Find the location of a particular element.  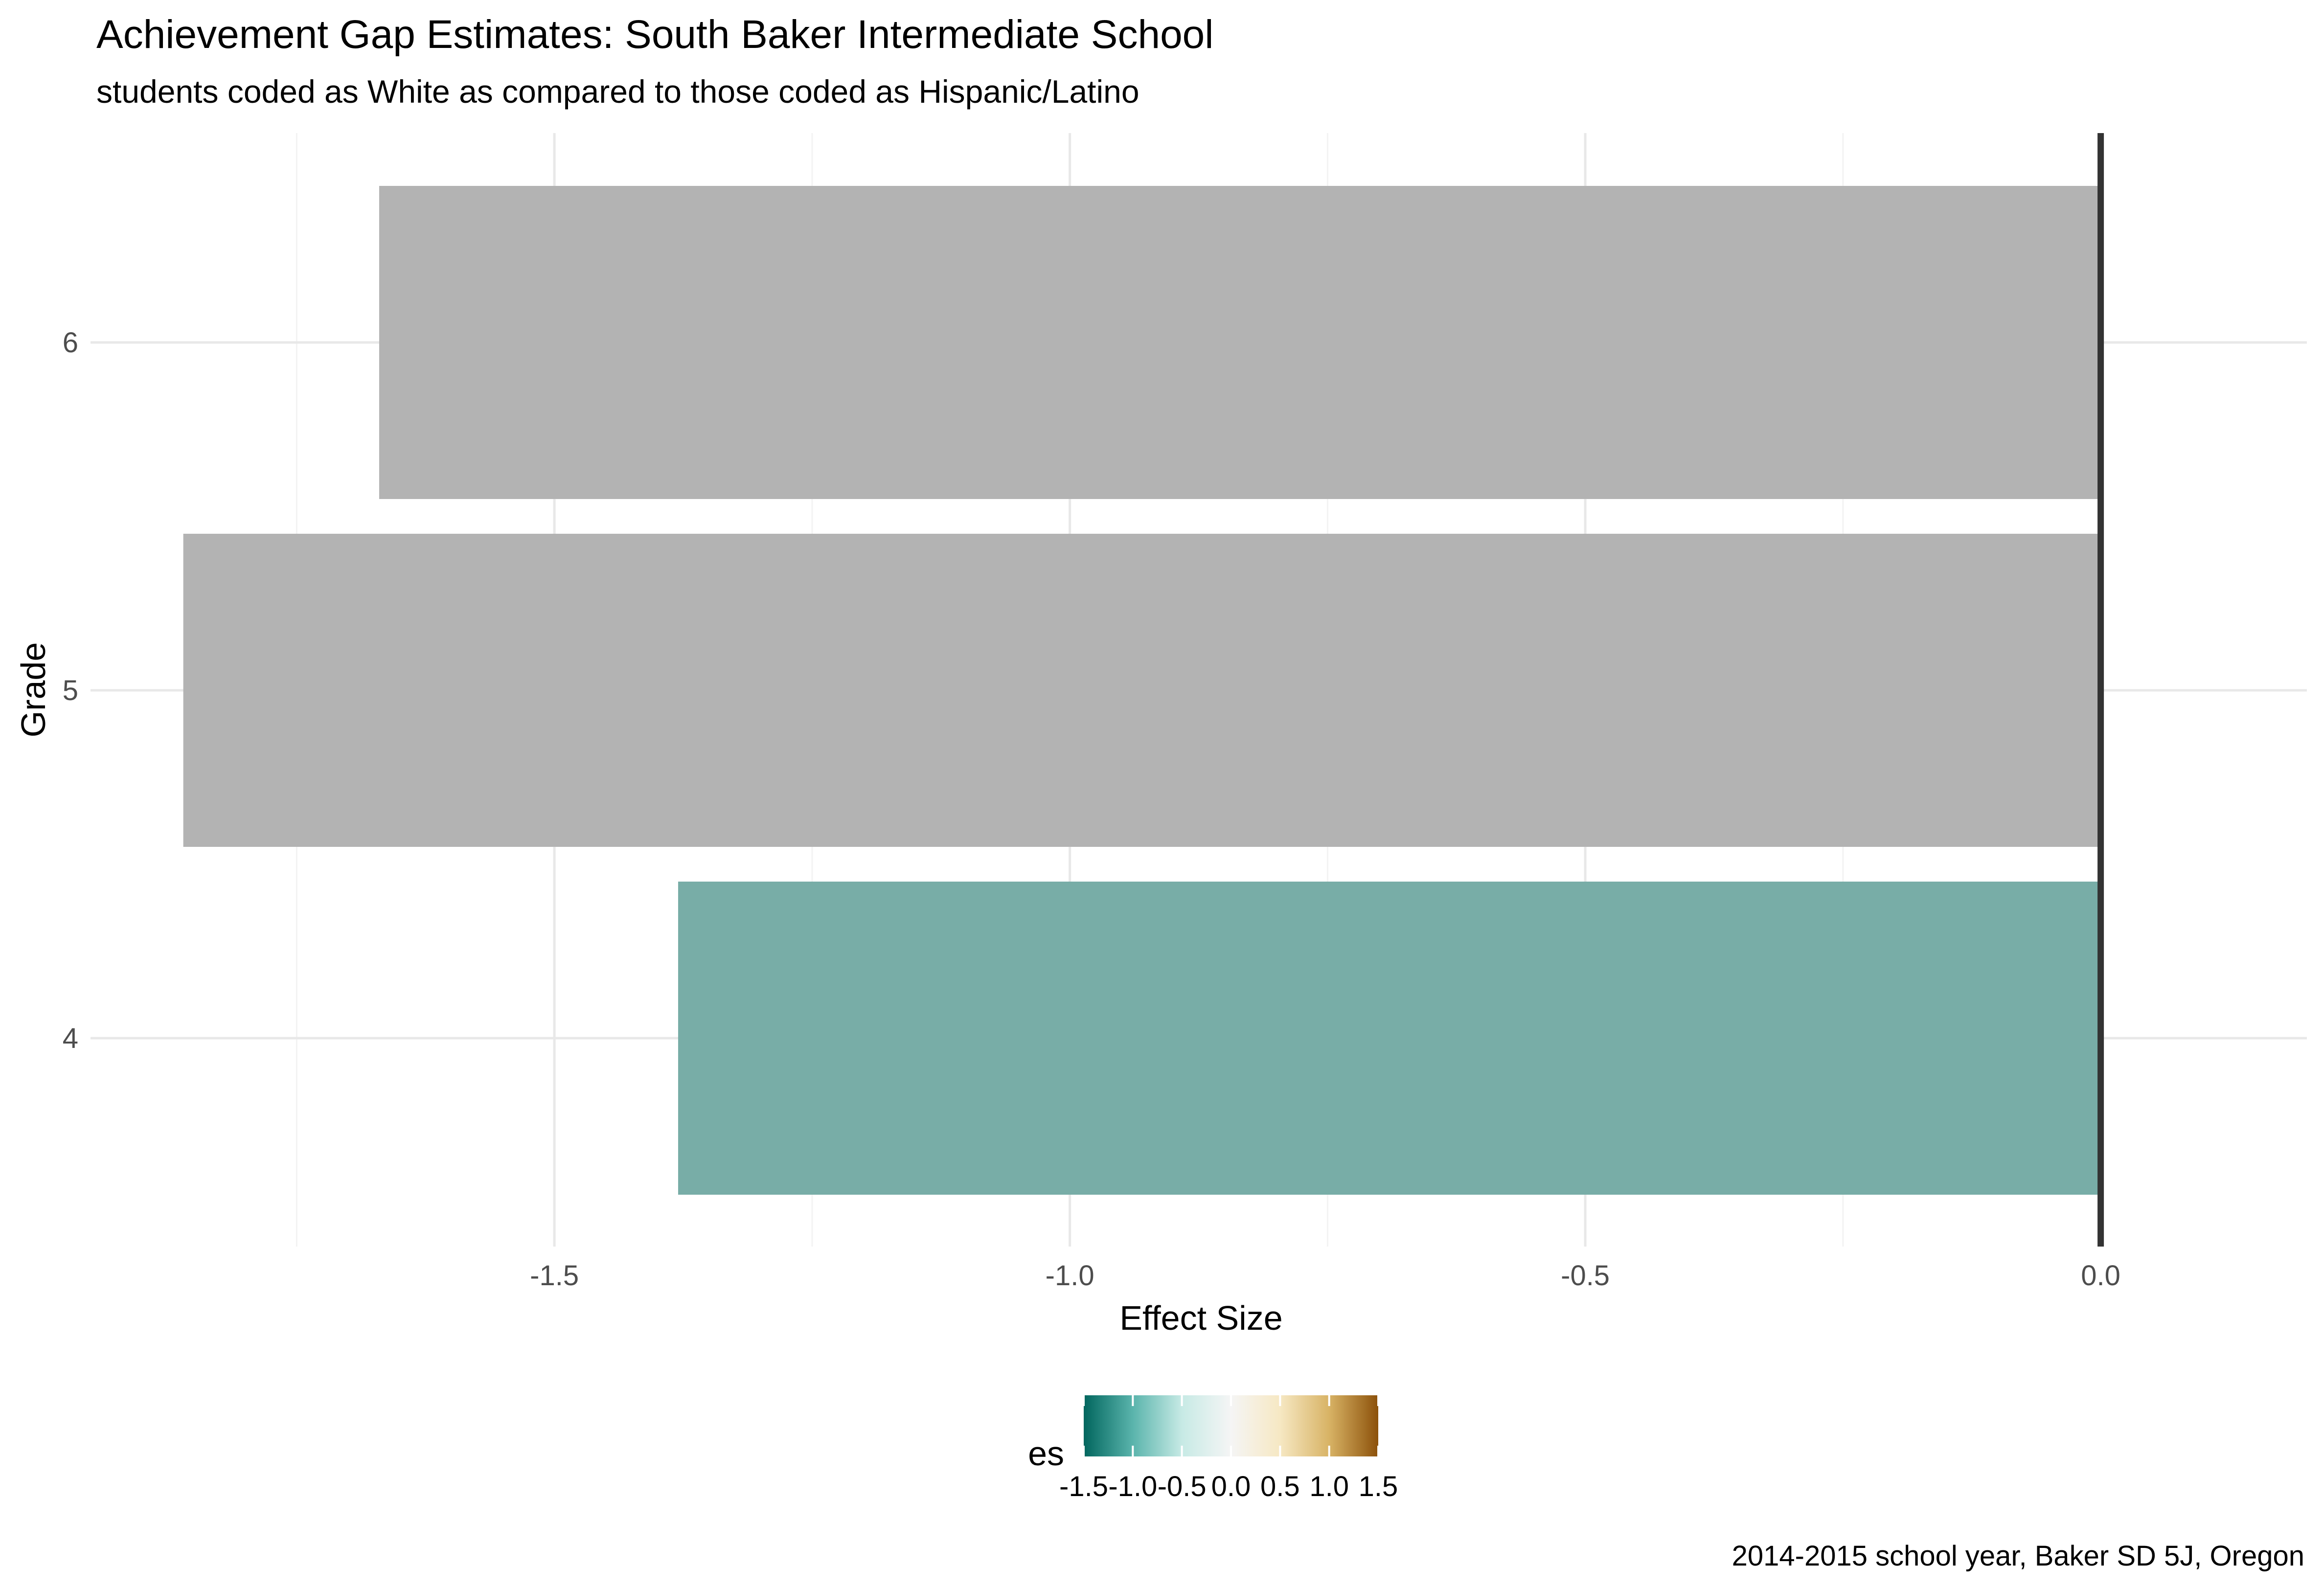

legend-tick-label: 1.5 is located at coordinates (1379, 1486).